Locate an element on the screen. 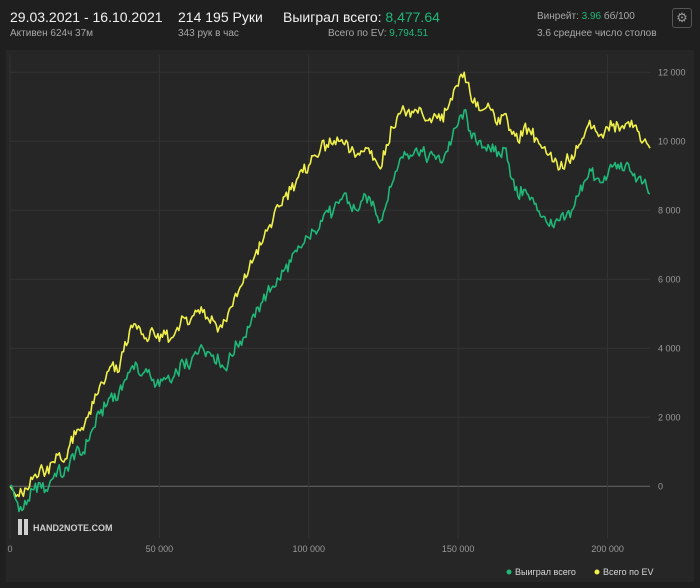 The height and width of the screenshot is (588, 700). y-tick-label: 12 000 is located at coordinates (672, 72).